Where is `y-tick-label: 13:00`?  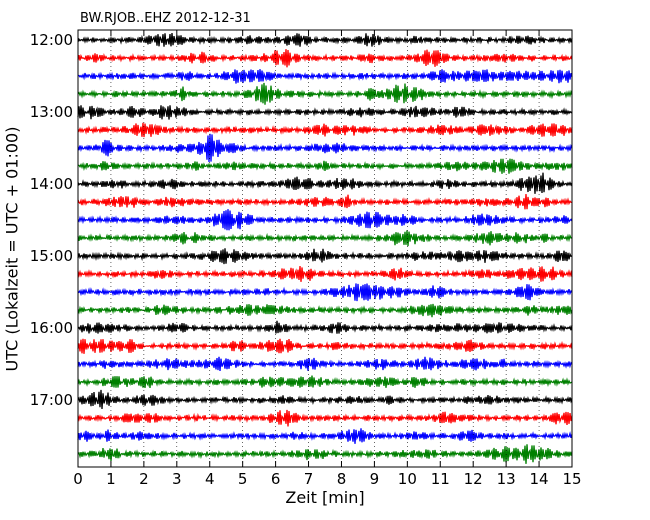
y-tick-label: 13:00 is located at coordinates (51, 112).